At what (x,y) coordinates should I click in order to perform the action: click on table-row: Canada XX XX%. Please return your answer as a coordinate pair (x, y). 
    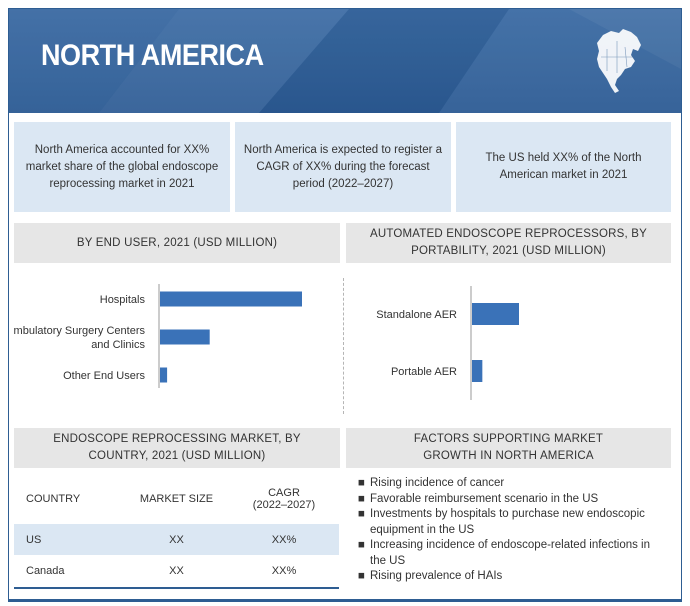
    Looking at the image, I should click on (176, 572).